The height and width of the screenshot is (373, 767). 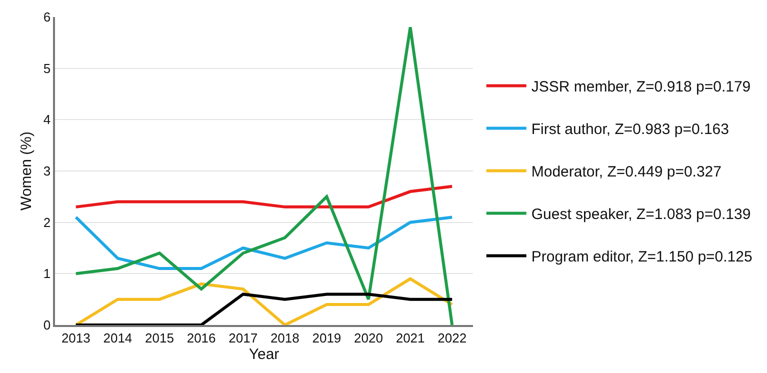 I want to click on legend-label: First author, Z=0.983 p=0.163, so click(x=630, y=129).